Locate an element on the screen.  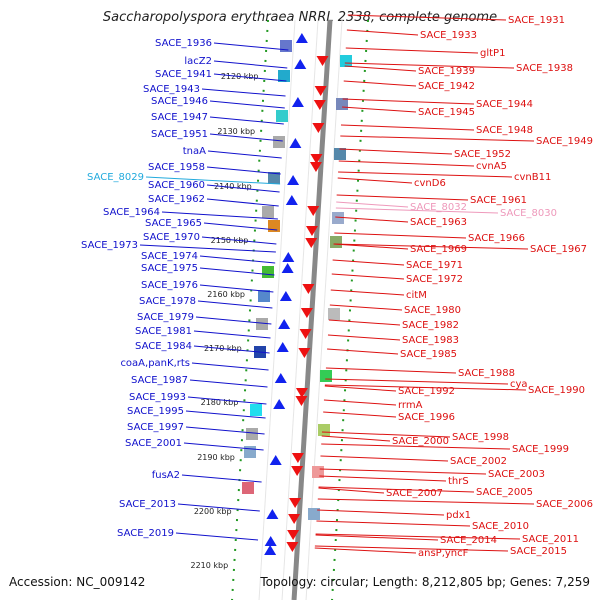
right-gene-label: SACE_2005 is located at coordinates (504, 492).